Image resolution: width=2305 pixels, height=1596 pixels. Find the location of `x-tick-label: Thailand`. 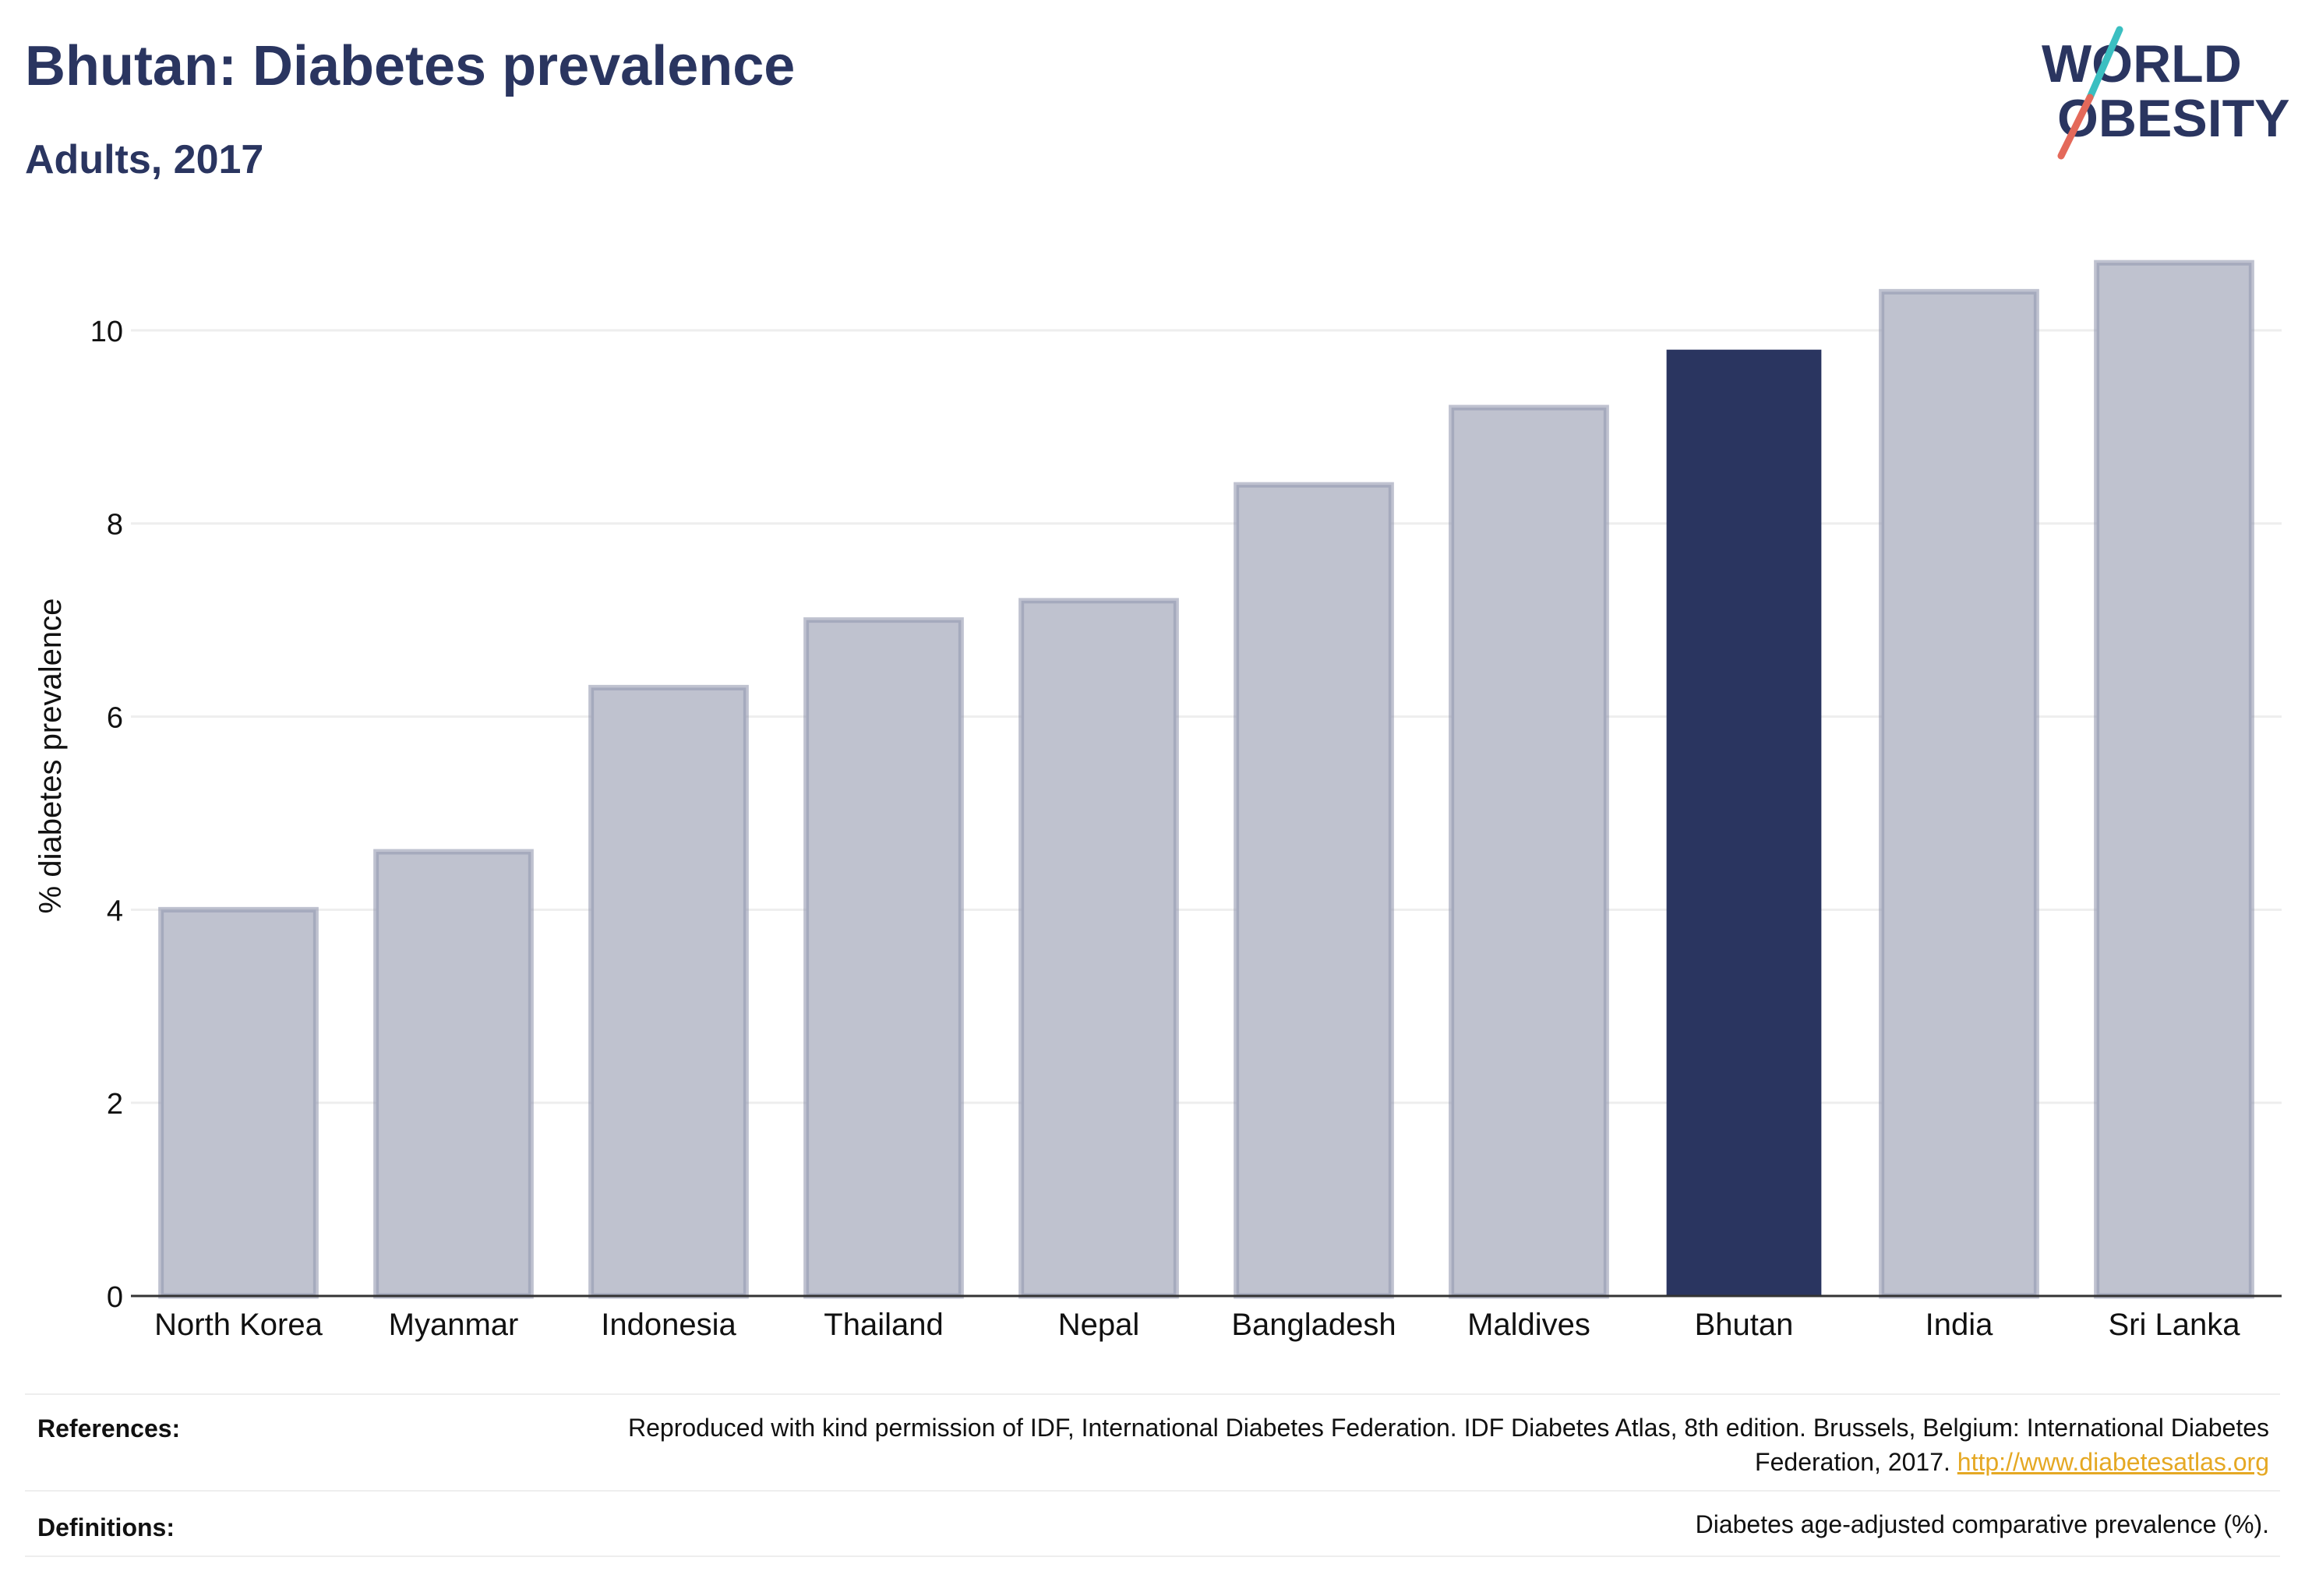

x-tick-label: Thailand is located at coordinates (883, 1325).